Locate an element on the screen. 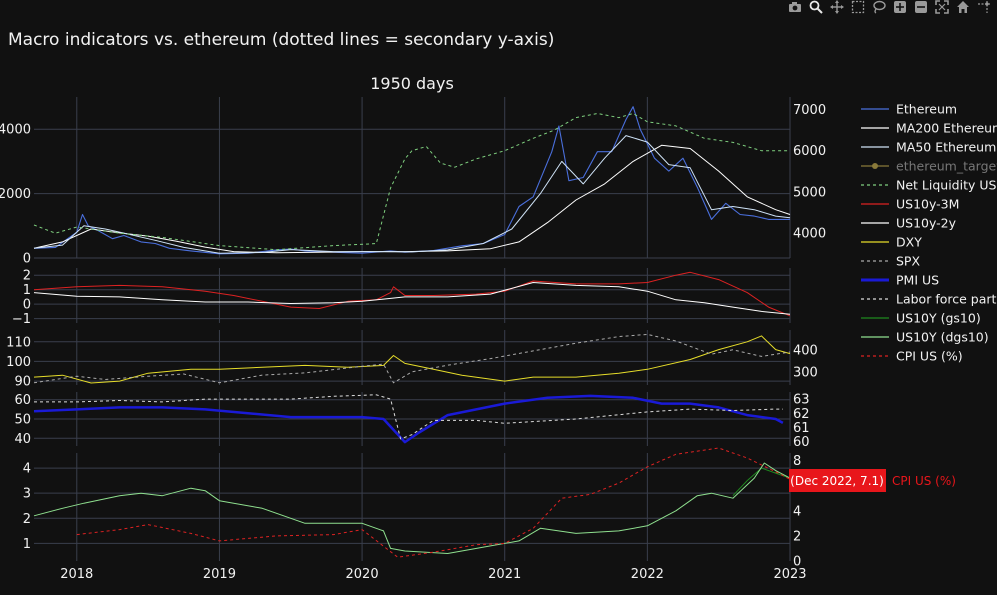  x-tick-label: 2018 is located at coordinates (76, 574).